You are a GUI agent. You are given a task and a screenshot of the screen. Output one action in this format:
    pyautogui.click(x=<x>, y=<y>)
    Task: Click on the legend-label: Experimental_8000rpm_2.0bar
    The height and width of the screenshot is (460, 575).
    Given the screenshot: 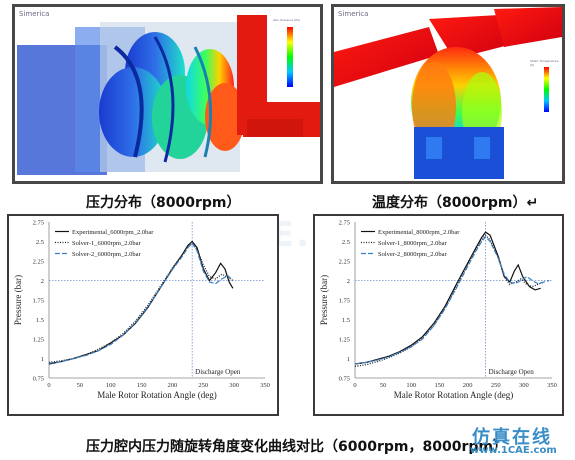 What is the action you would take?
    pyautogui.click(x=419, y=232)
    